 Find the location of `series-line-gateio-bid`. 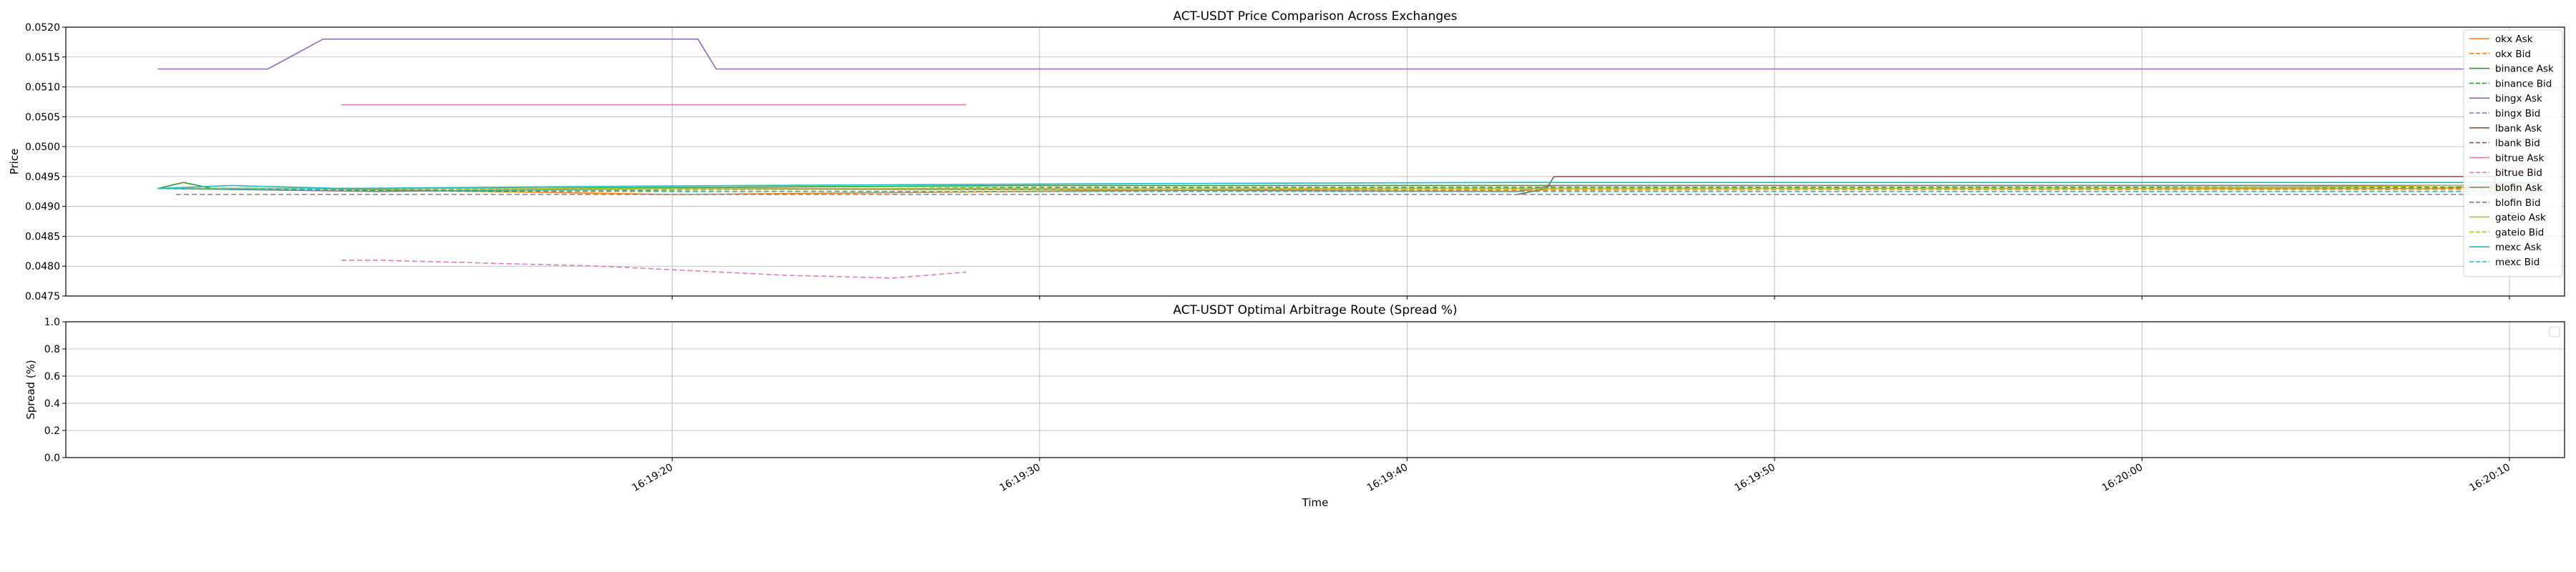

series-line-gateio-bid is located at coordinates (1352, 189).